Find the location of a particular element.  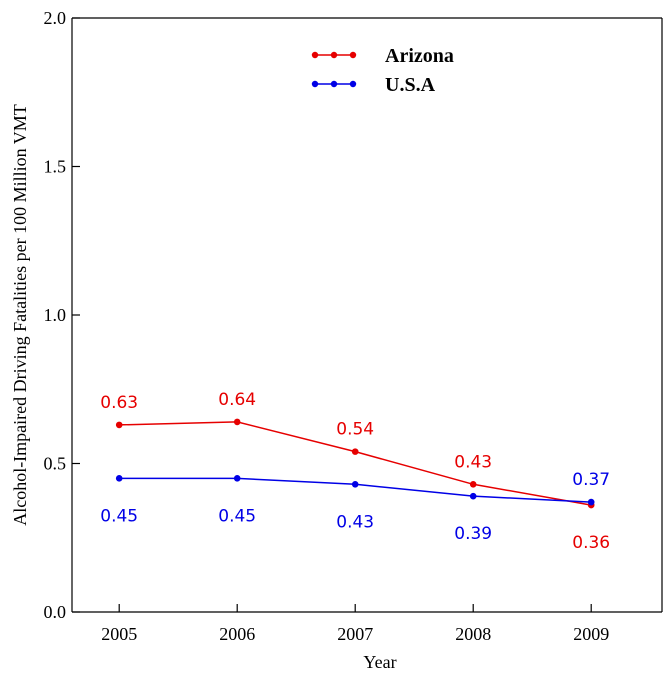

data-label-u-s-a-2: 0.43 is located at coordinates (355, 522).